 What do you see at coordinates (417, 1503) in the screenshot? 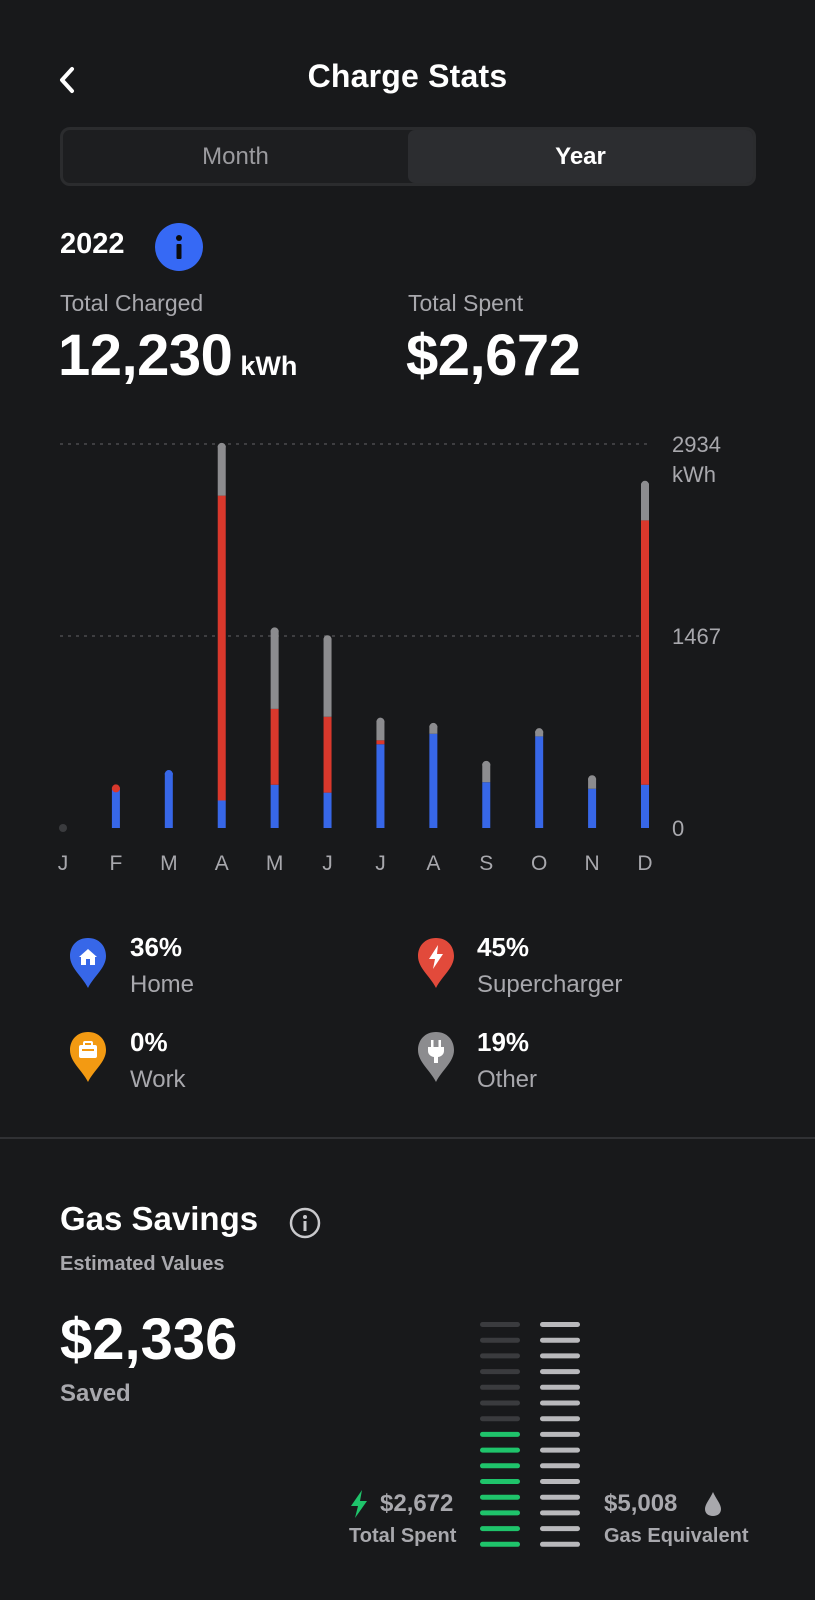
I see `gas-total-spent-value: $2,672` at bounding box center [417, 1503].